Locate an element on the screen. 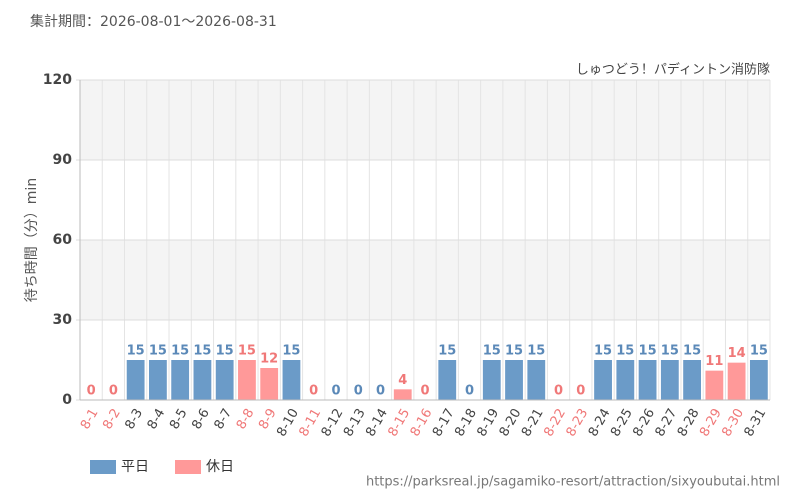 This screenshot has height=504, width=800. value-label: 12 is located at coordinates (269, 359).